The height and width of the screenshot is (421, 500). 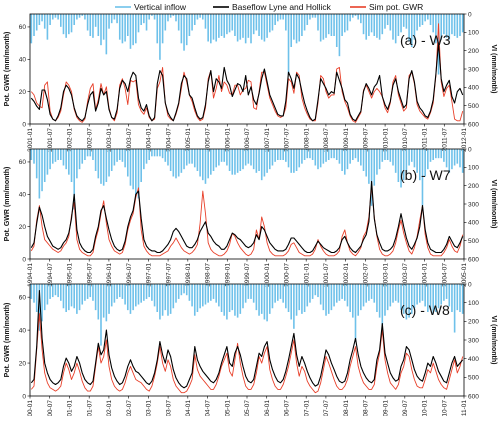 What do you see at coordinates (425, 40) in the screenshot?
I see `panel-label: (a) - W3` at bounding box center [425, 40].